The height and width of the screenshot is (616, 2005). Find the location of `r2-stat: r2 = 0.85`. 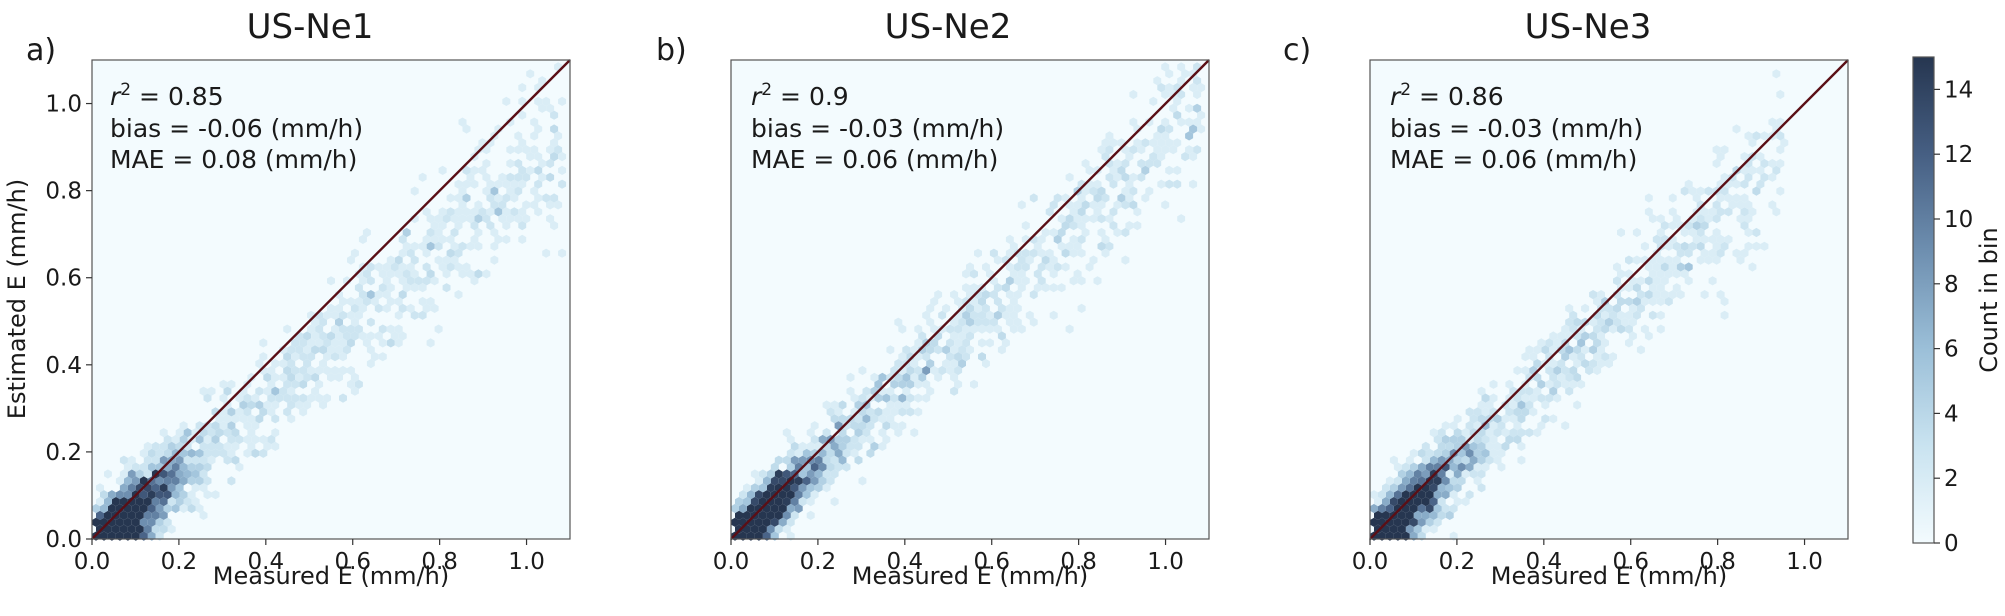

r2-stat: r2 = 0.85 is located at coordinates (167, 95).